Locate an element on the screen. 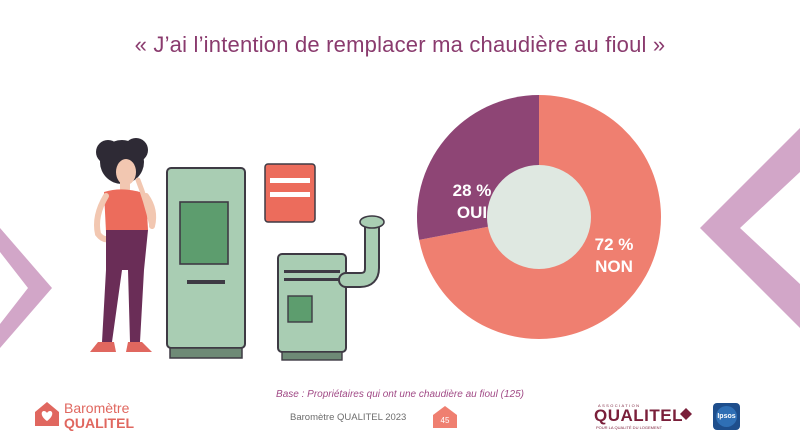 This screenshot has height=444, width=800. house-heart-icon is located at coordinates (47, 414).